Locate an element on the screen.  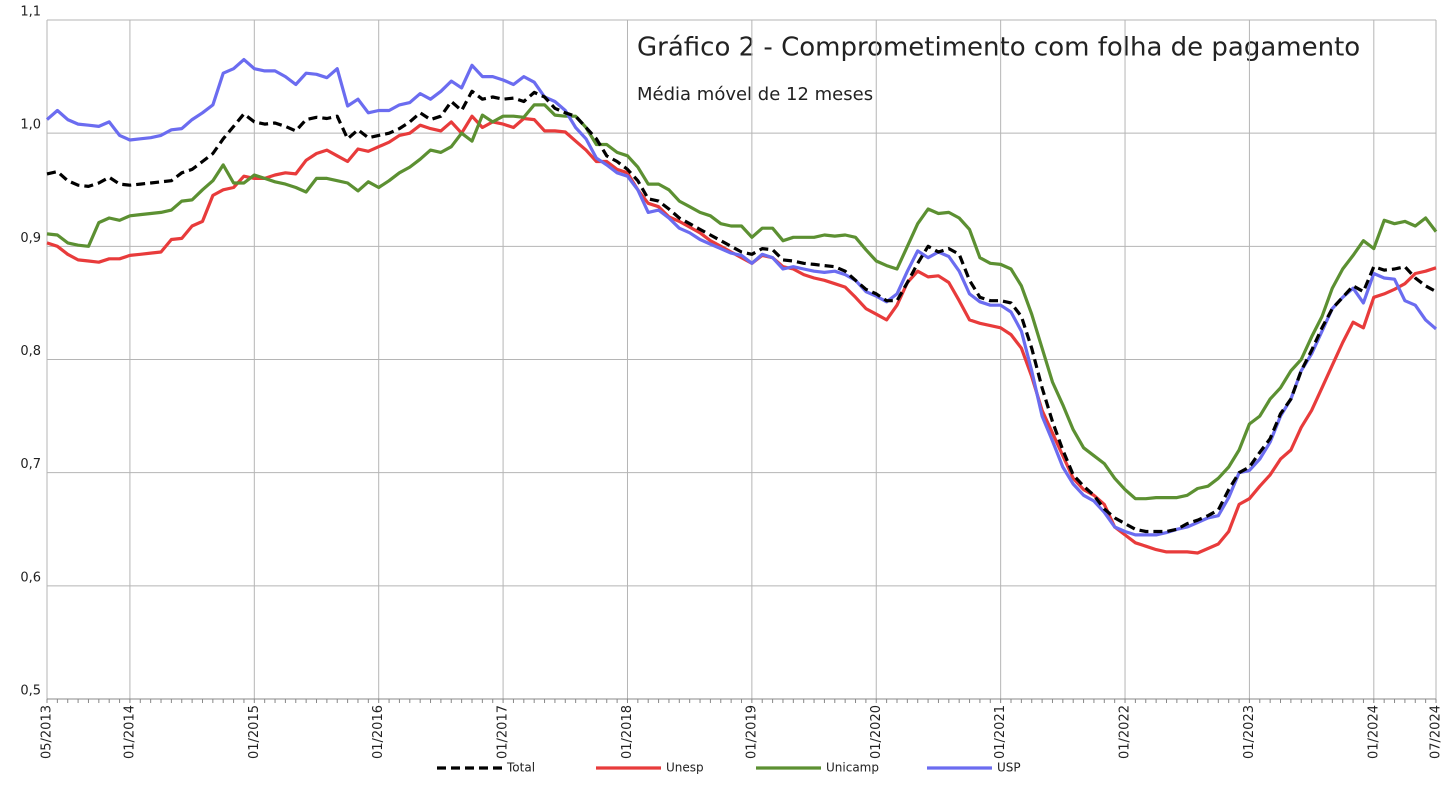
x-tick-label: 01/2021 is located at coordinates (1000, 732).